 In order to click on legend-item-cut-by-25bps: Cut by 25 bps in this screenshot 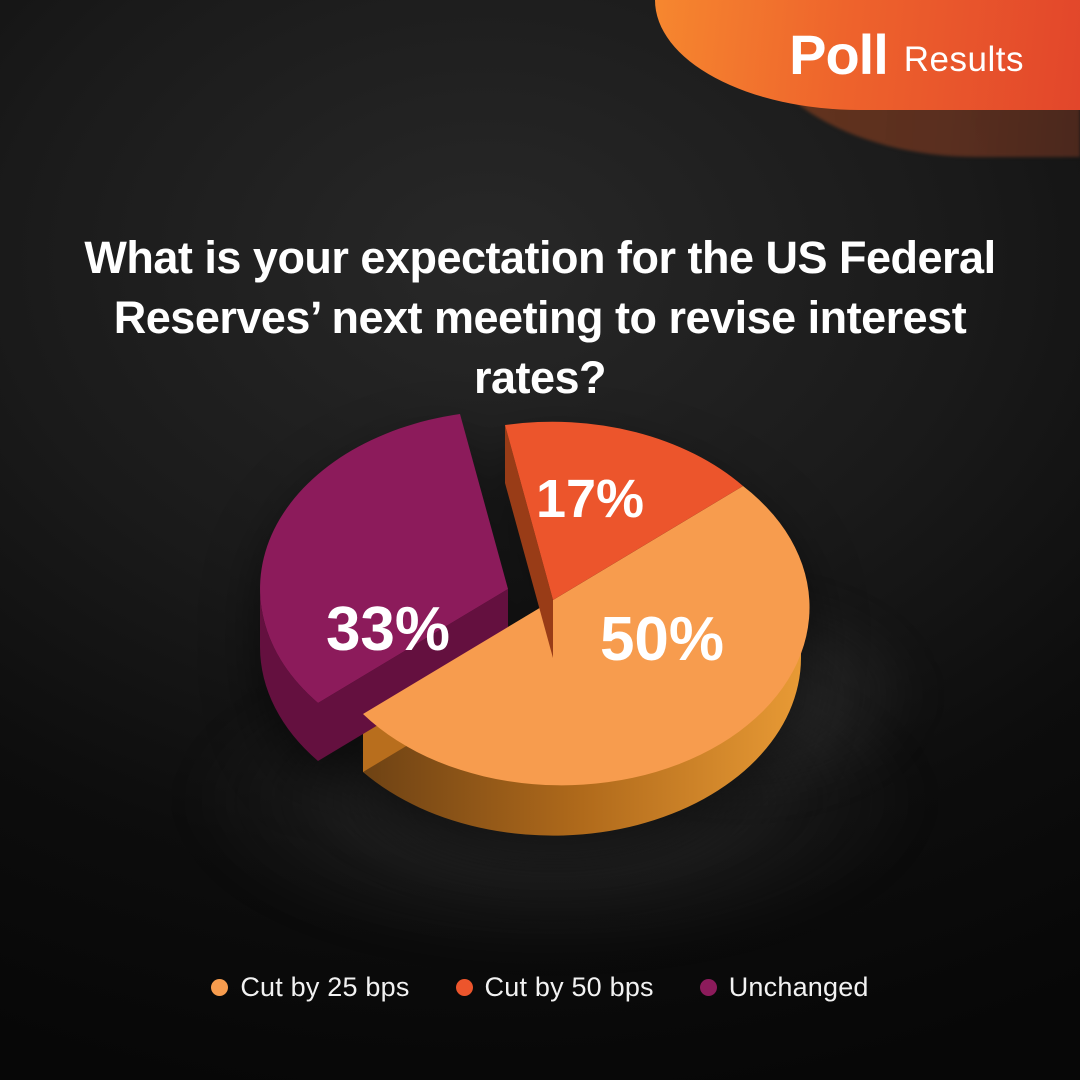, I will do `click(310, 987)`.